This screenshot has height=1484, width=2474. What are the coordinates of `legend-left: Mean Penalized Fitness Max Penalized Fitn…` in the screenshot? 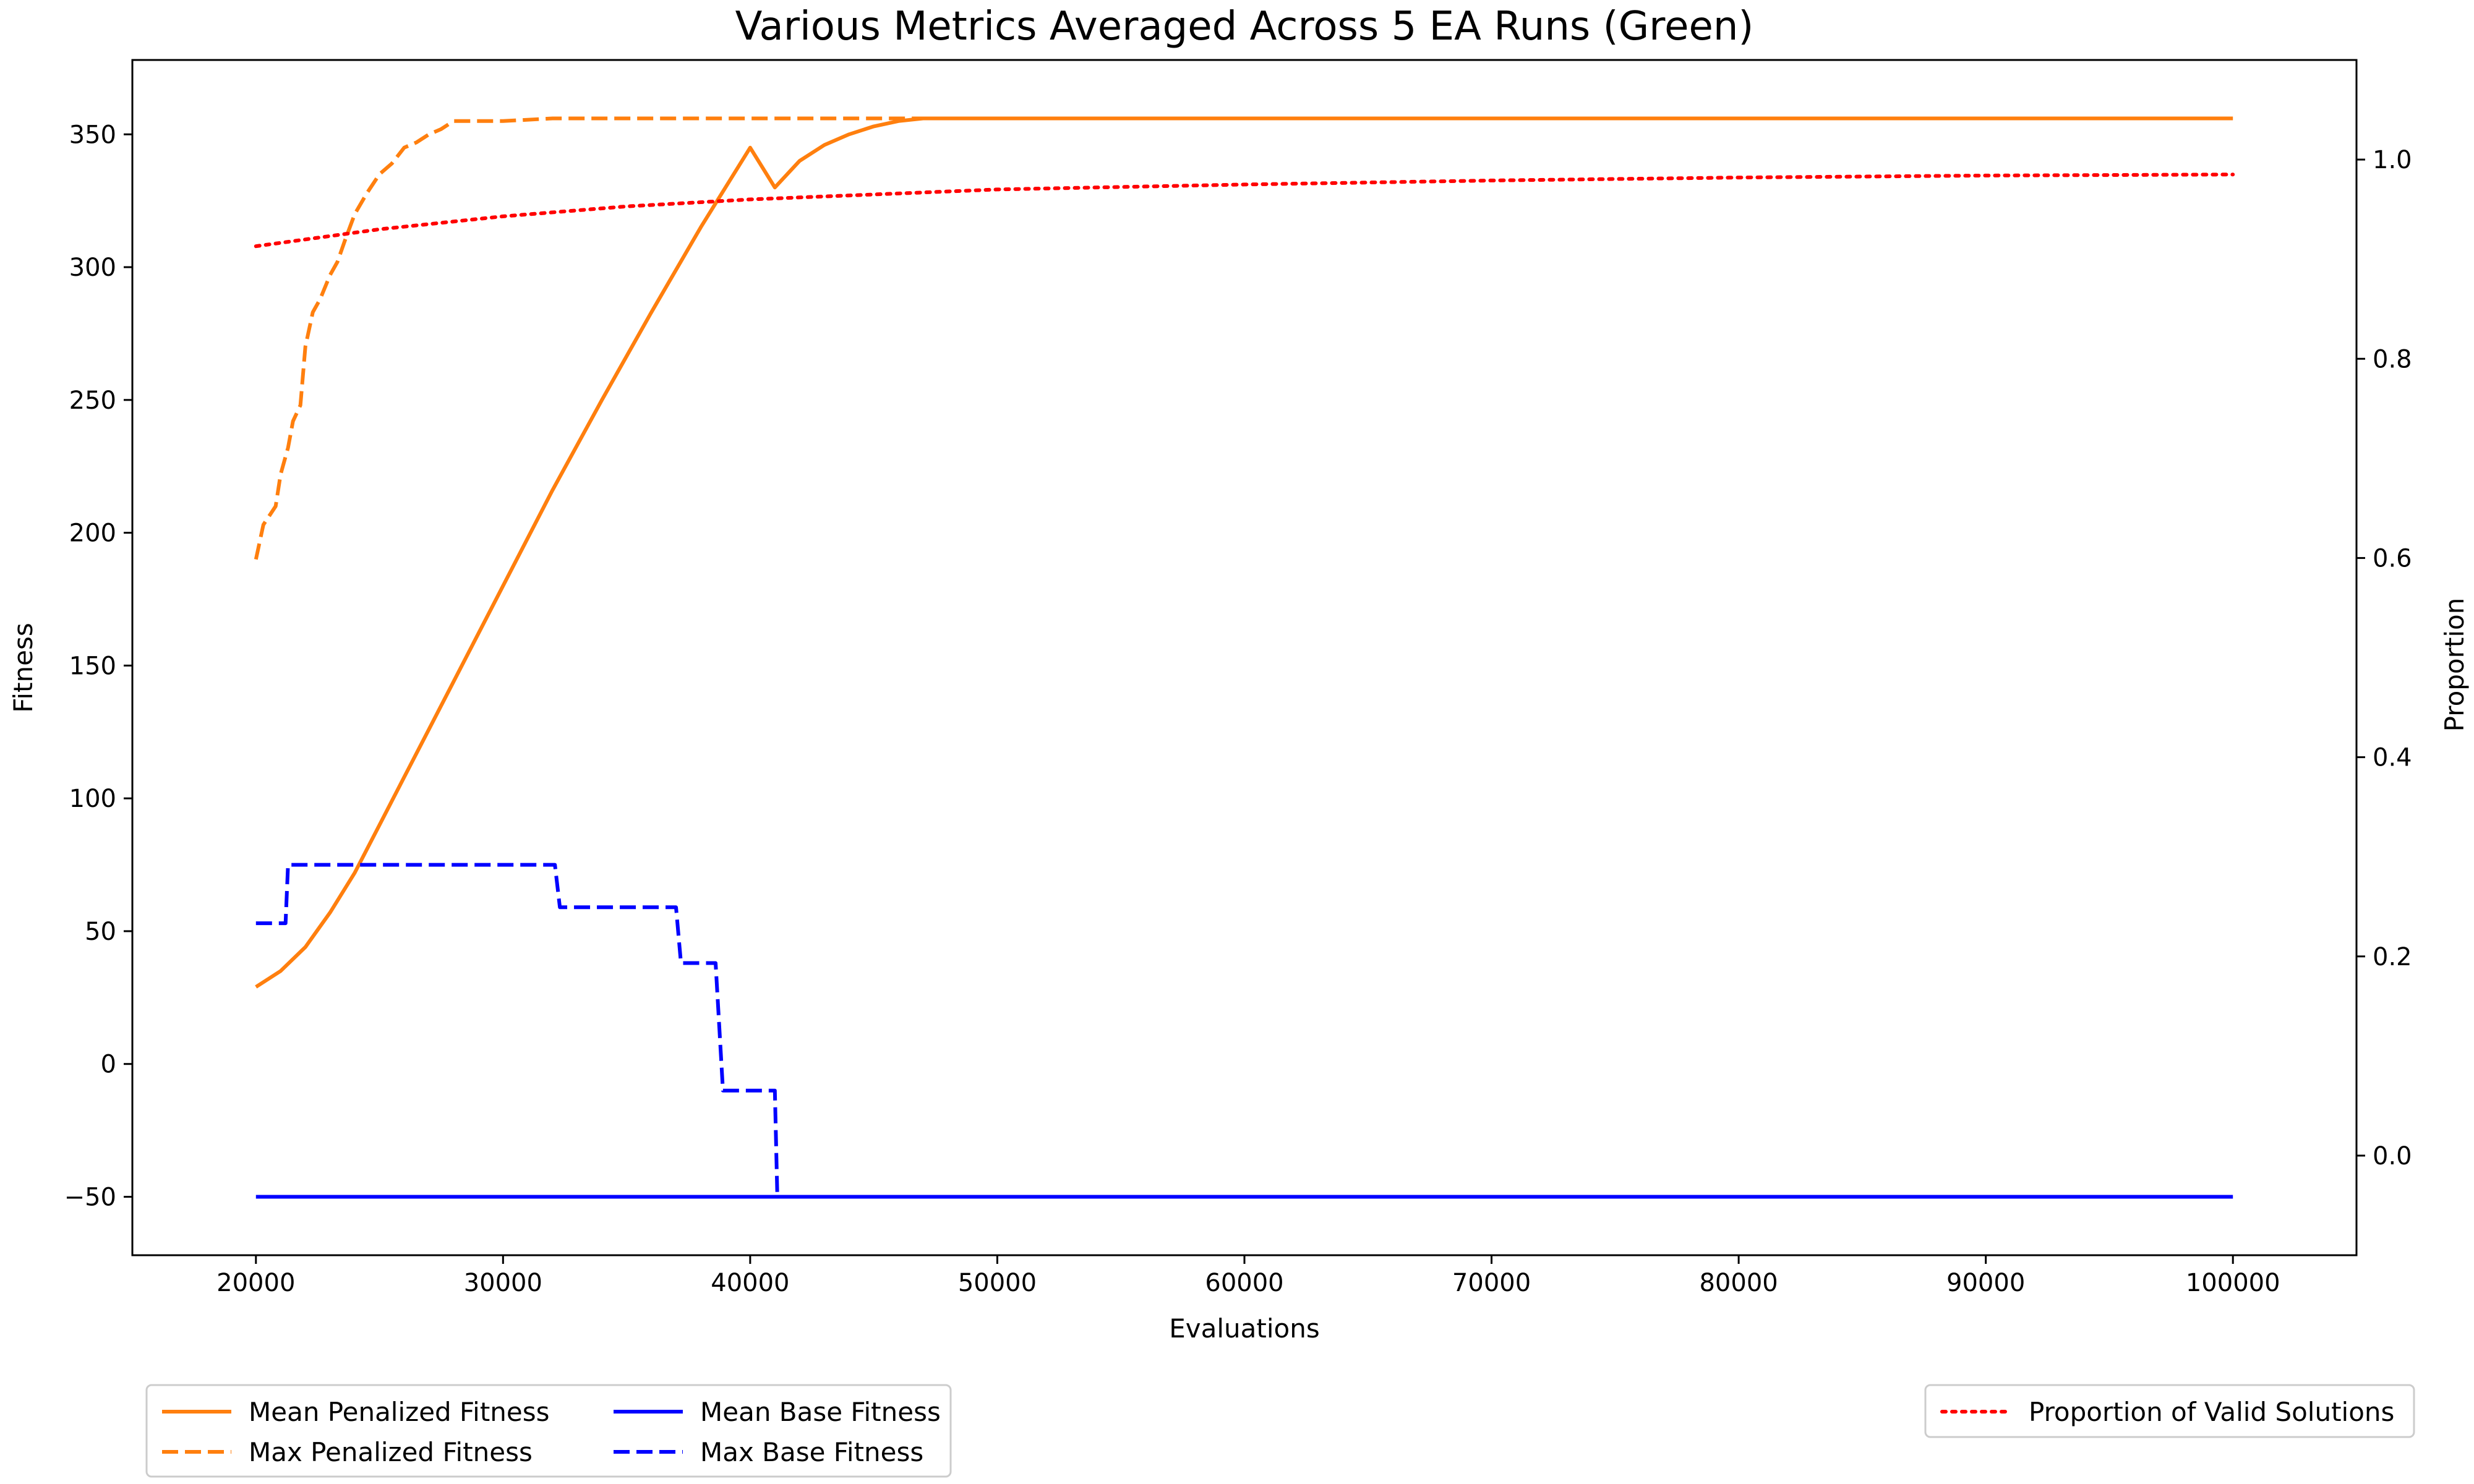 It's located at (548, 1431).